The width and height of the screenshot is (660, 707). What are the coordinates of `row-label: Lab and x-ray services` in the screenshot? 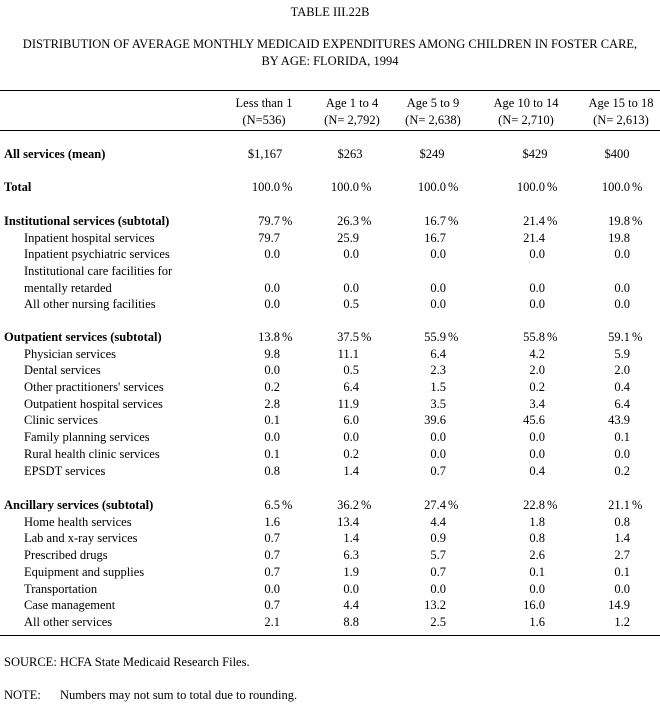 It's located at (81, 538).